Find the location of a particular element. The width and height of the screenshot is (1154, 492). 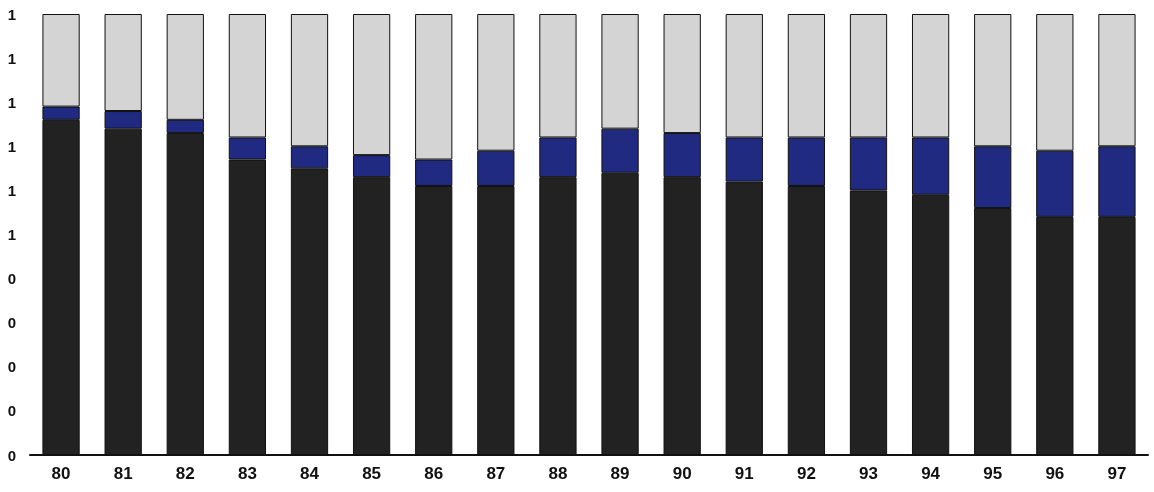

x-tick-label: 81 is located at coordinates (123, 473).